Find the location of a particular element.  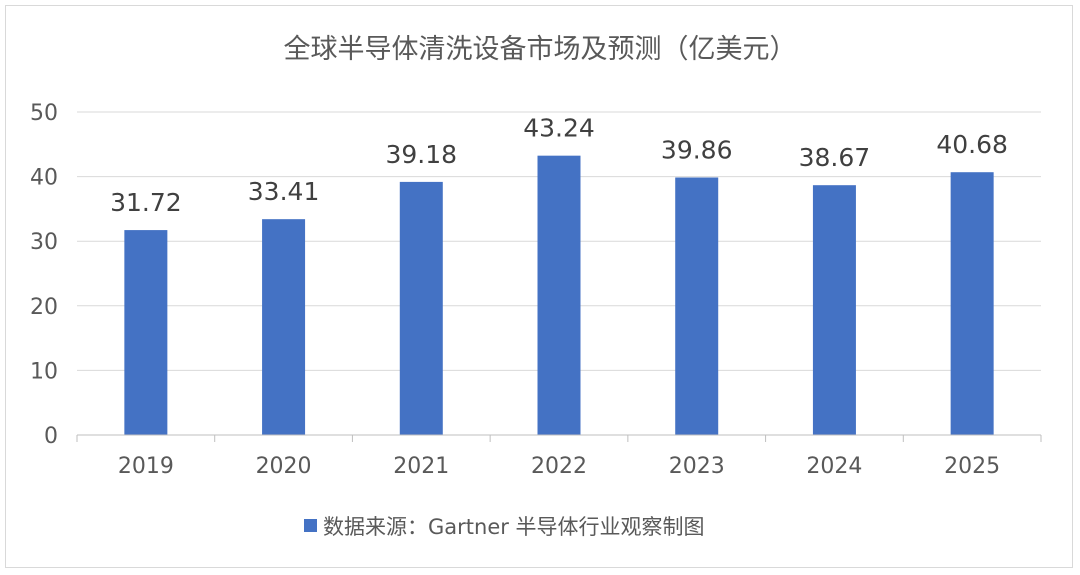

bar-2025 is located at coordinates (972, 303).